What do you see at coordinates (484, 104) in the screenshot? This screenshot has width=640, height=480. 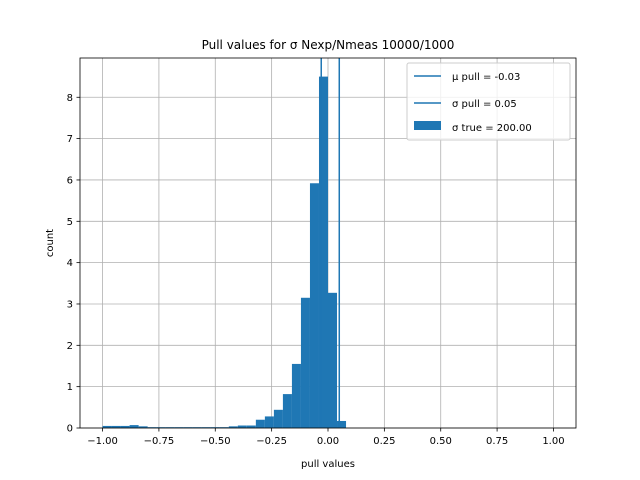 I see `legend-sigma-label: σ pull = 0.05` at bounding box center [484, 104].